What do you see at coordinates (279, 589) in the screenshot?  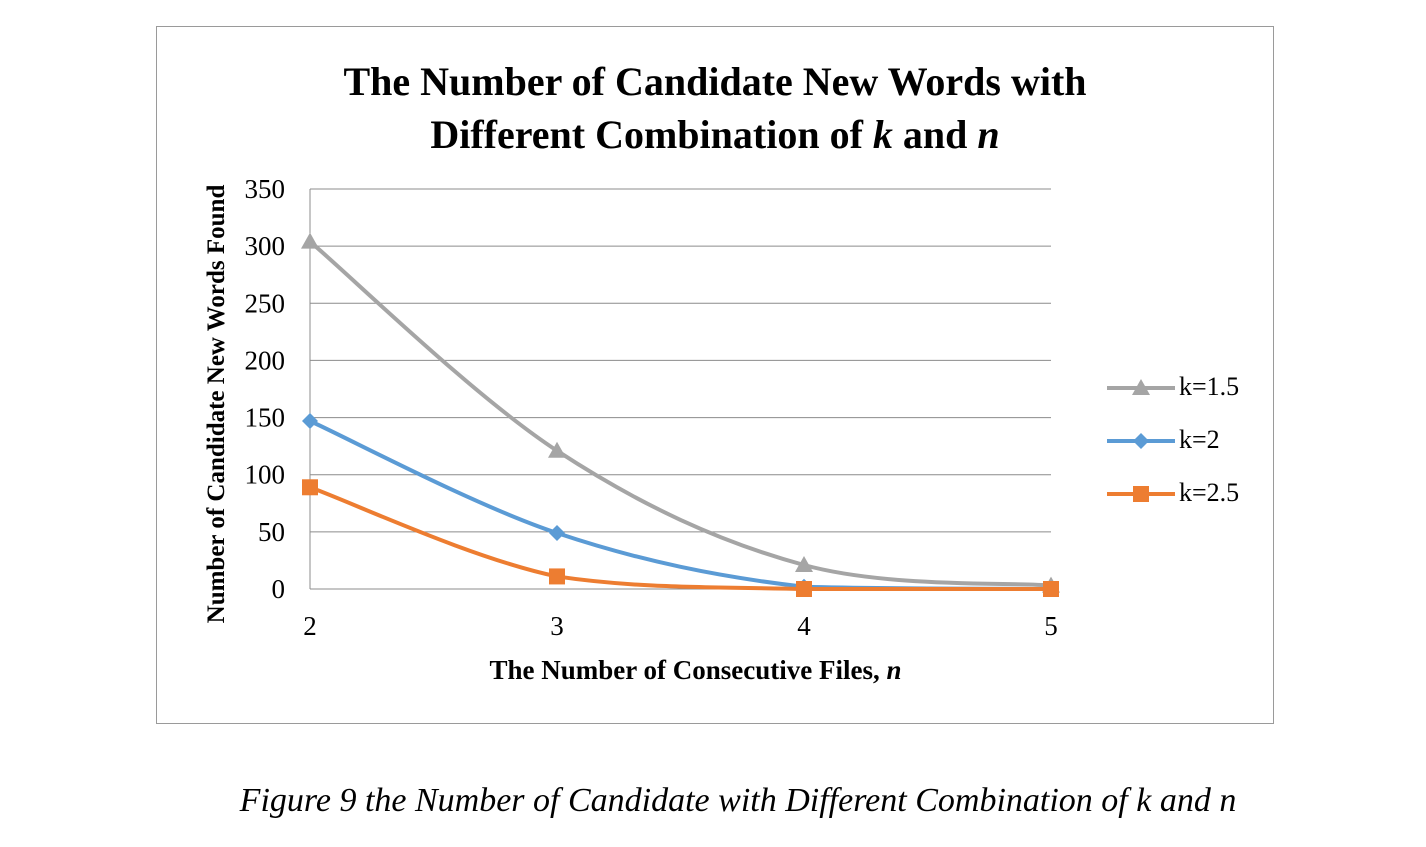 I see `y-tick-label: 0` at bounding box center [279, 589].